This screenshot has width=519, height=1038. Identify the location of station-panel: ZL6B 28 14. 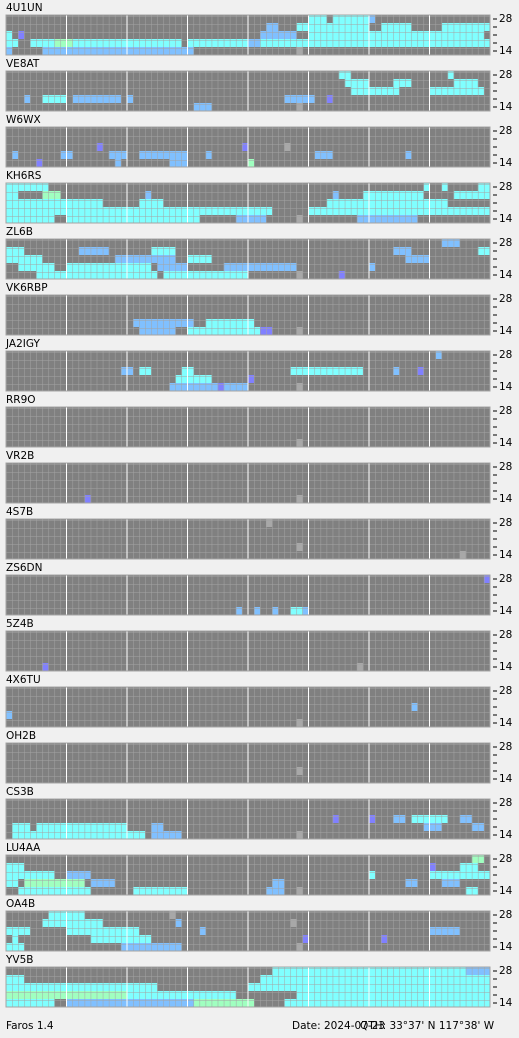
(259, 253).